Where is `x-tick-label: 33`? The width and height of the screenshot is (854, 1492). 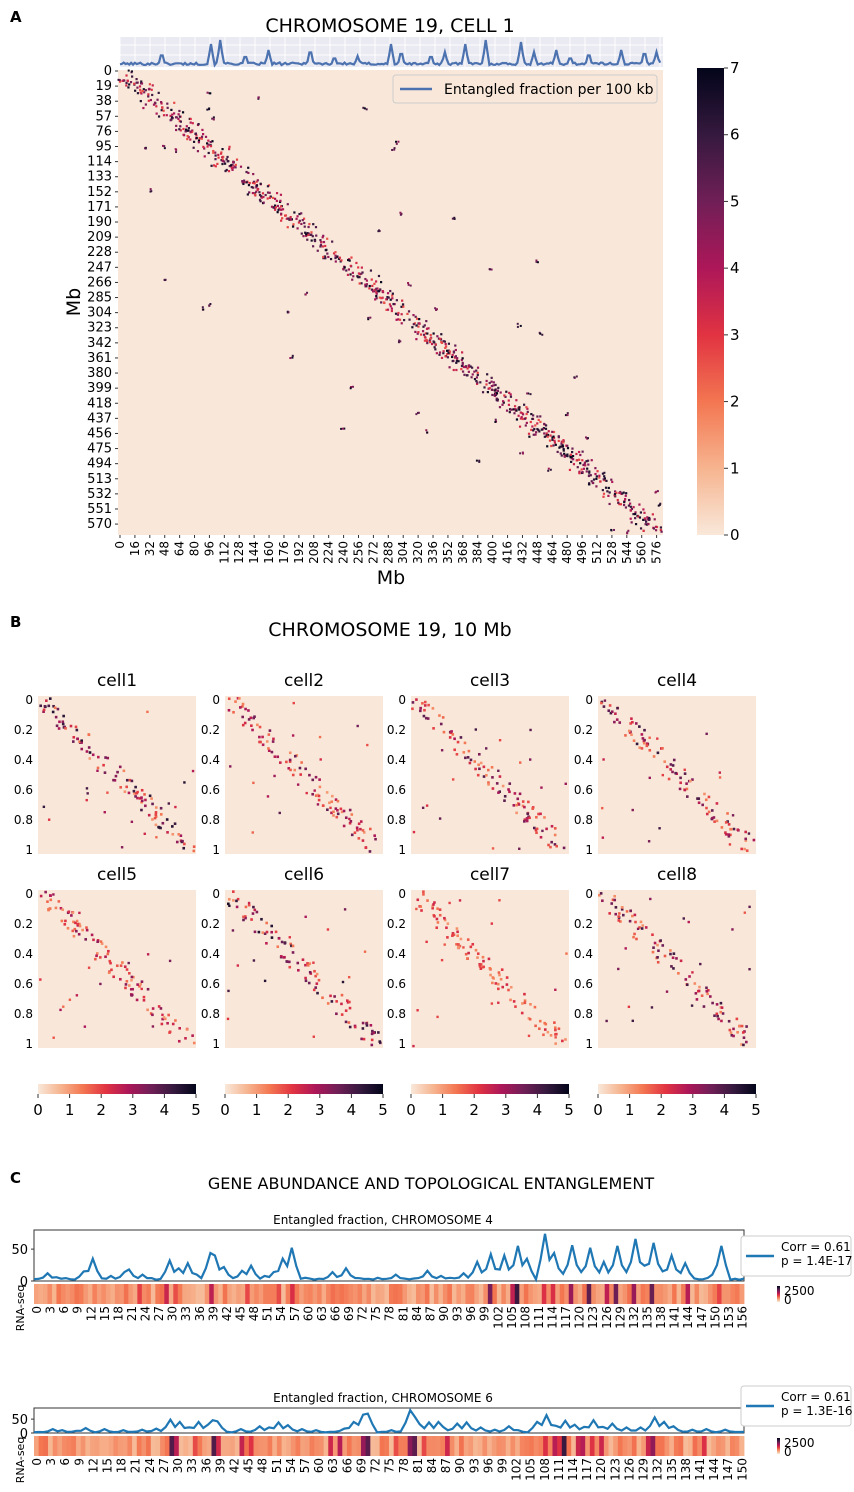
x-tick-label: 33 is located at coordinates (186, 1313).